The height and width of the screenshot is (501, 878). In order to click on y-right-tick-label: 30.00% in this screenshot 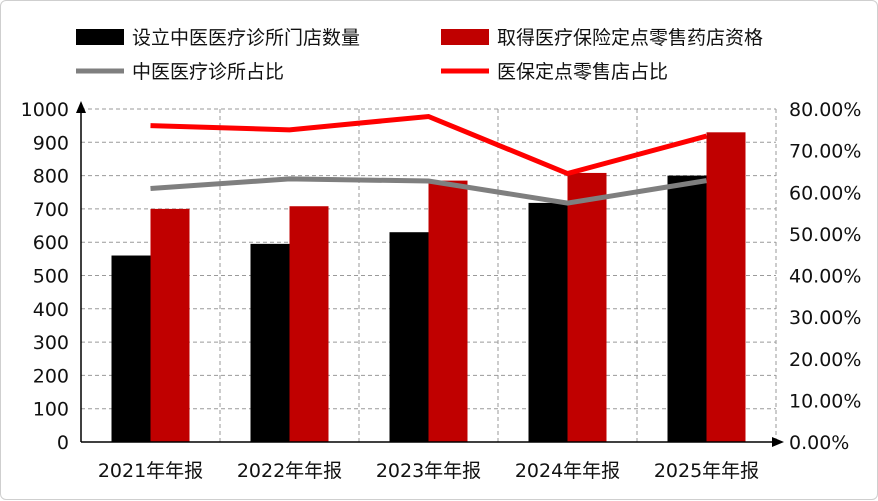, I will do `click(825, 318)`.